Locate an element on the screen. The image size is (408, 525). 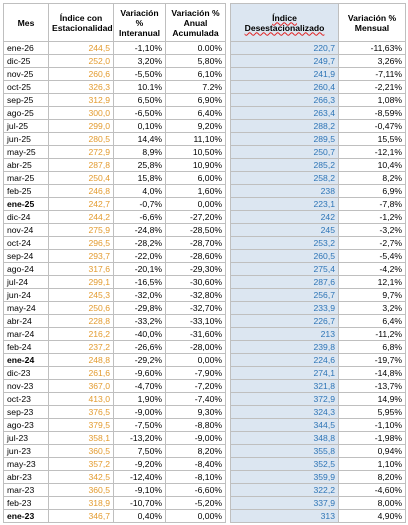
value-cell: 372,9 is located at coordinates (284, 399).